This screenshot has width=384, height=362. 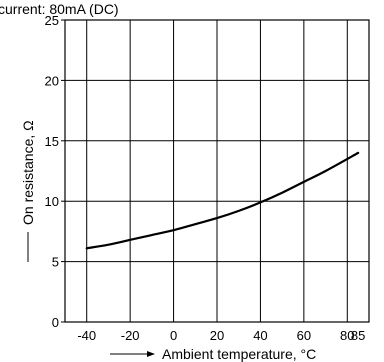 I want to click on y-axis-label: On resistance, Ω, so click(x=28, y=172).